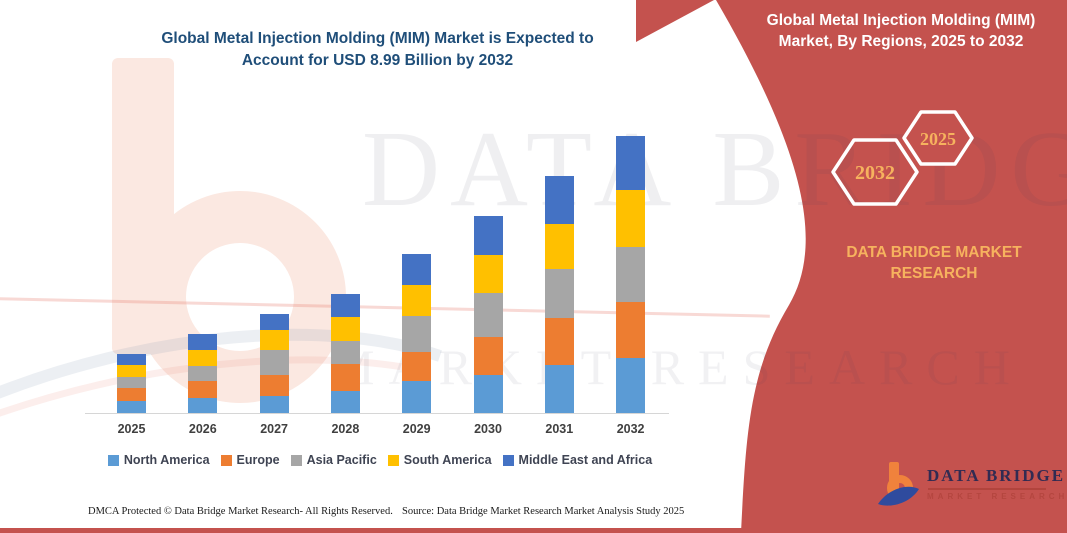  I want to click on bar-2026, so click(203, 373).